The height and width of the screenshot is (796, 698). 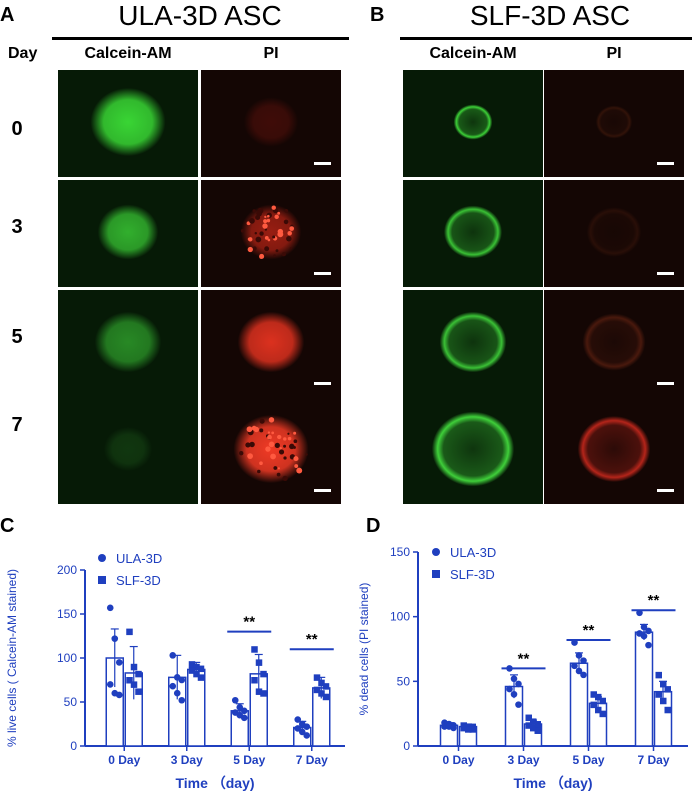 I want to click on legend-marker-ula-3d, so click(x=102, y=558).